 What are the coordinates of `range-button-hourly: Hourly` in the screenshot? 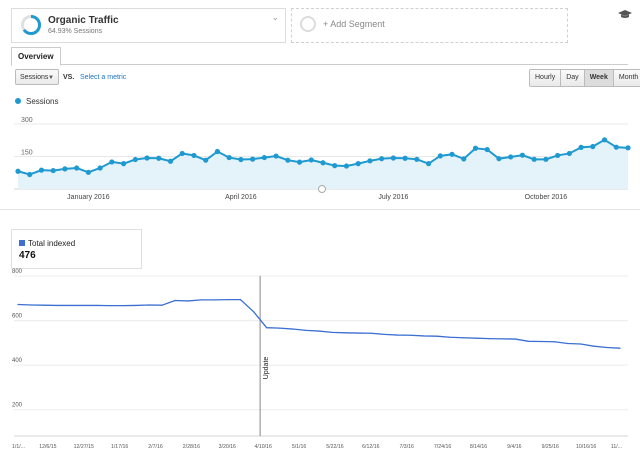 It's located at (546, 78).